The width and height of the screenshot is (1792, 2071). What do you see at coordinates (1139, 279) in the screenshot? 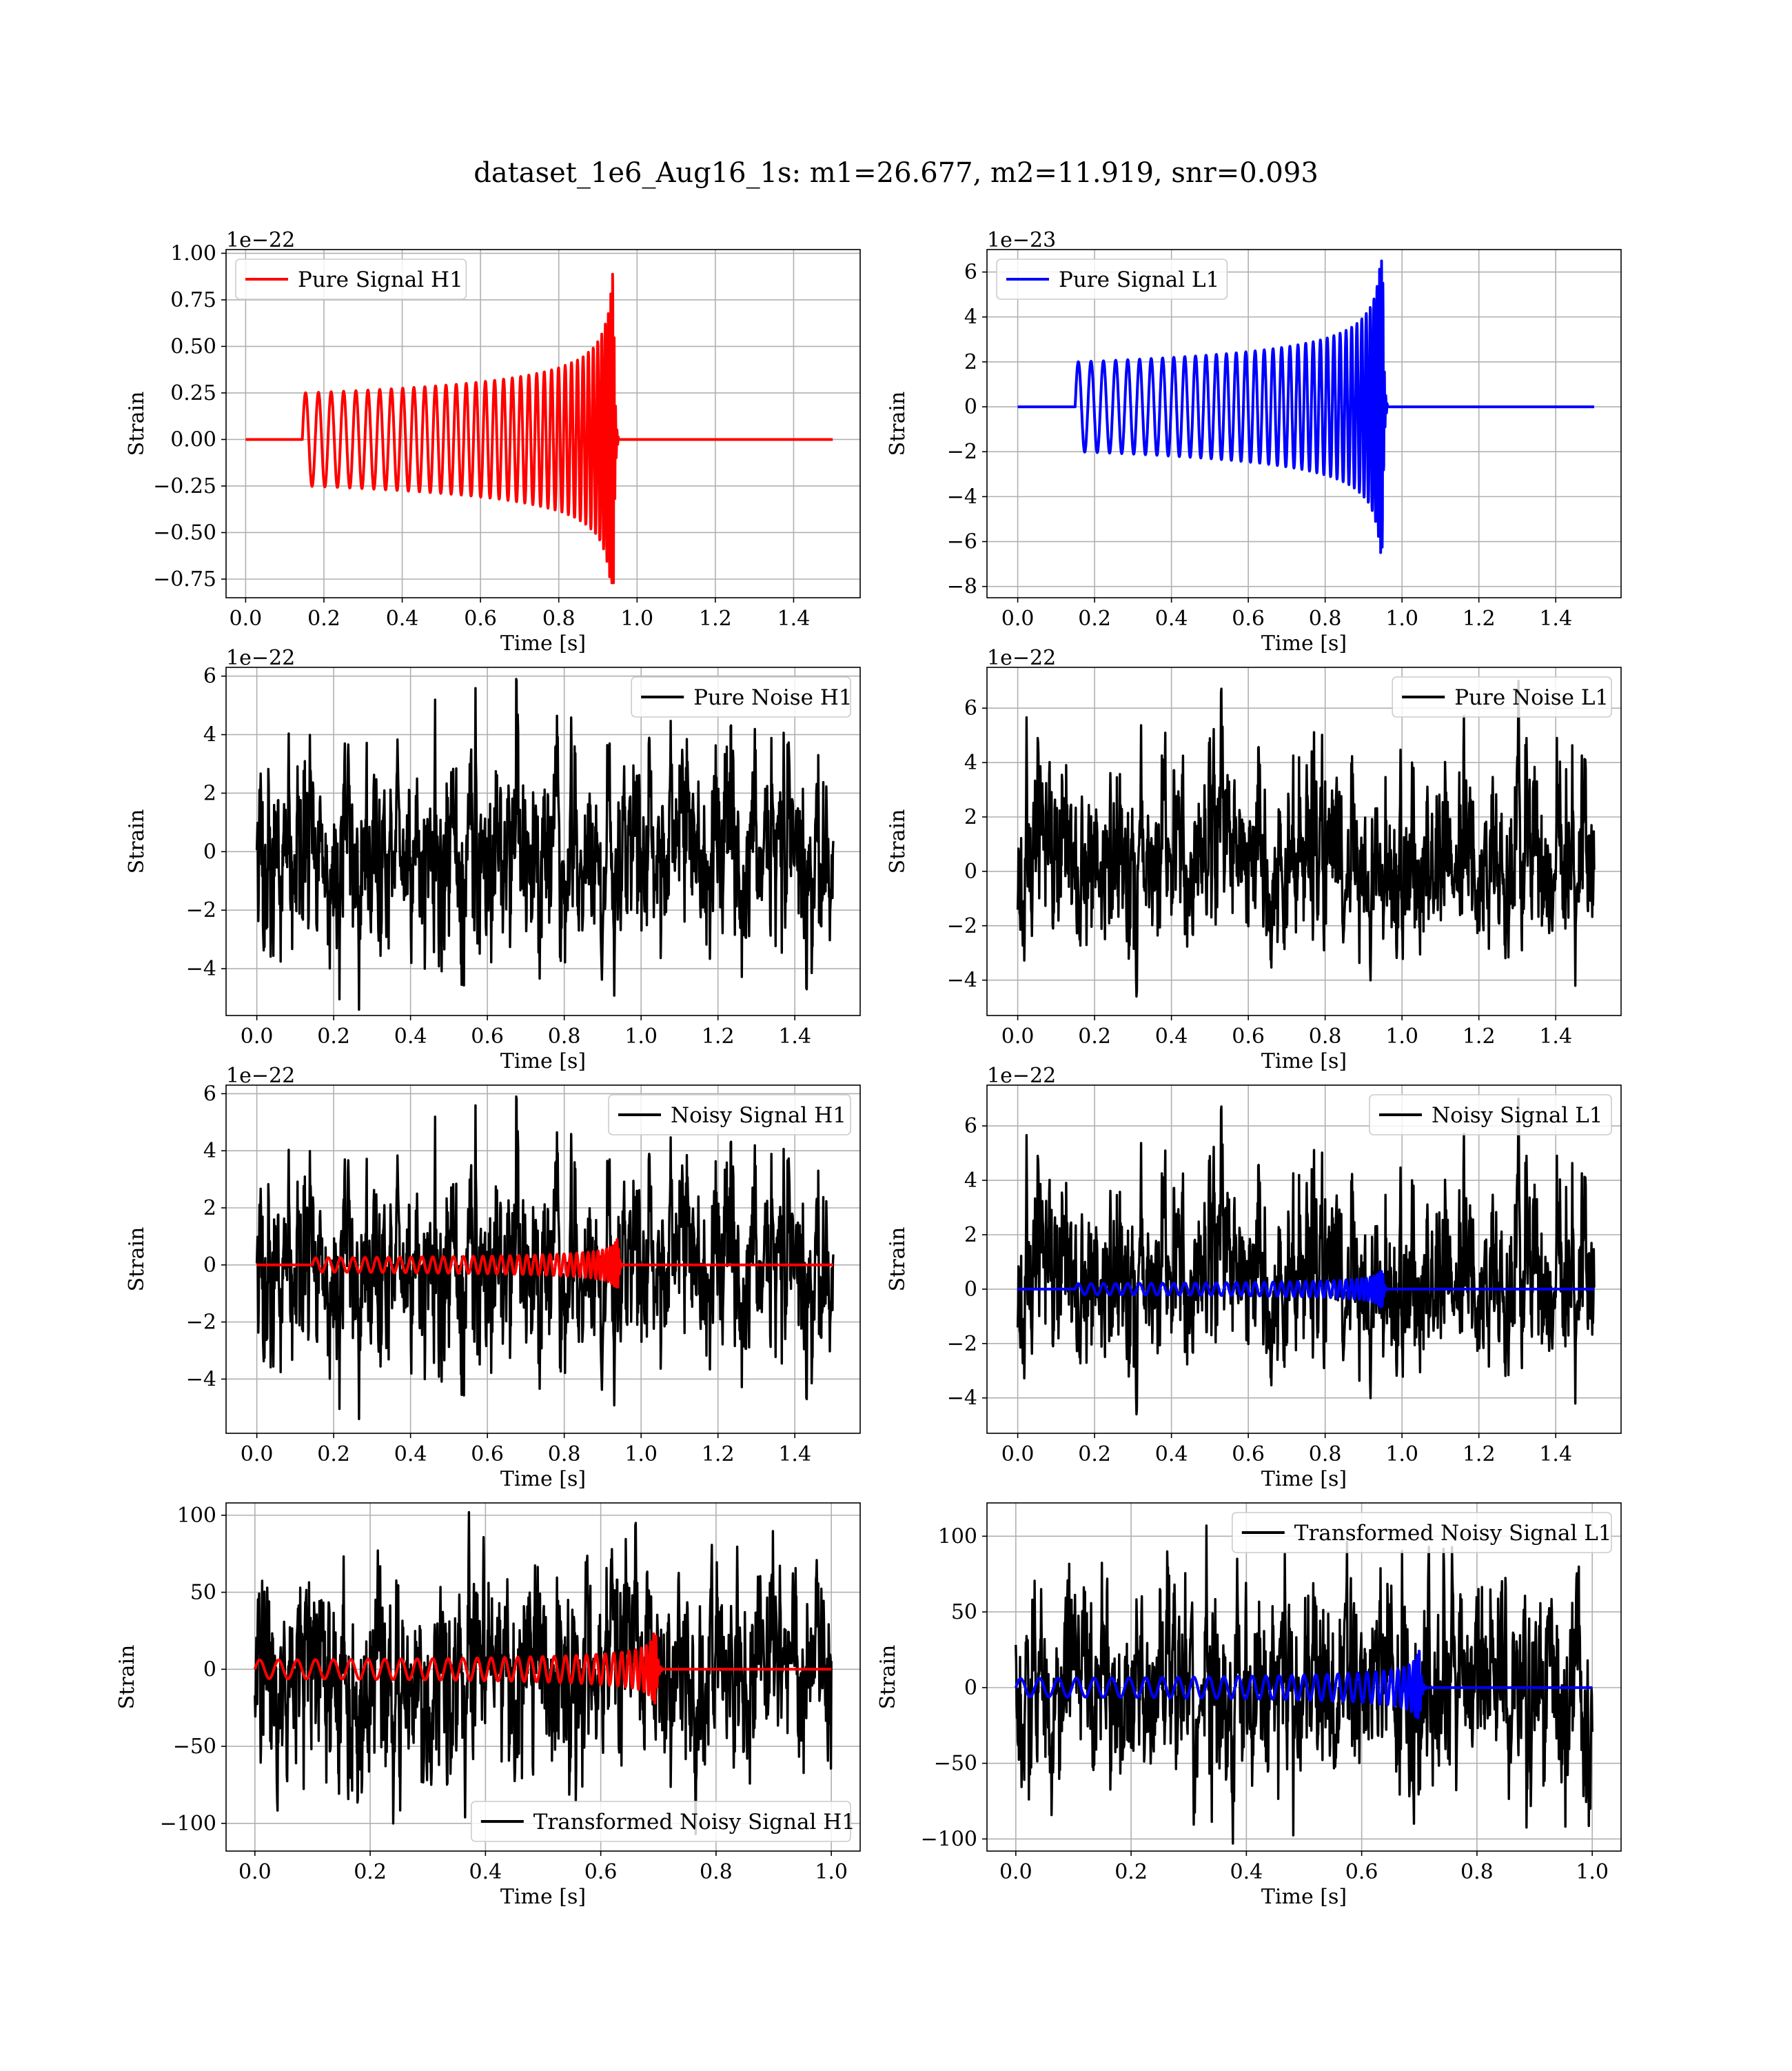
I see `legend-label: Pure Signal L1` at bounding box center [1139, 279].